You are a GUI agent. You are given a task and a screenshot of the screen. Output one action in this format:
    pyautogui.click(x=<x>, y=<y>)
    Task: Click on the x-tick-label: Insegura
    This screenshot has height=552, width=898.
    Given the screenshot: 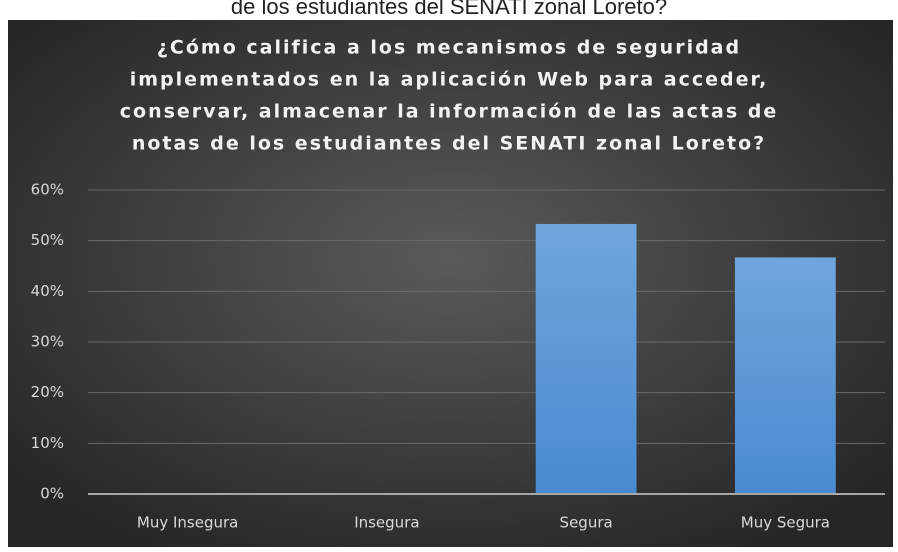 What is the action you would take?
    pyautogui.click(x=386, y=523)
    